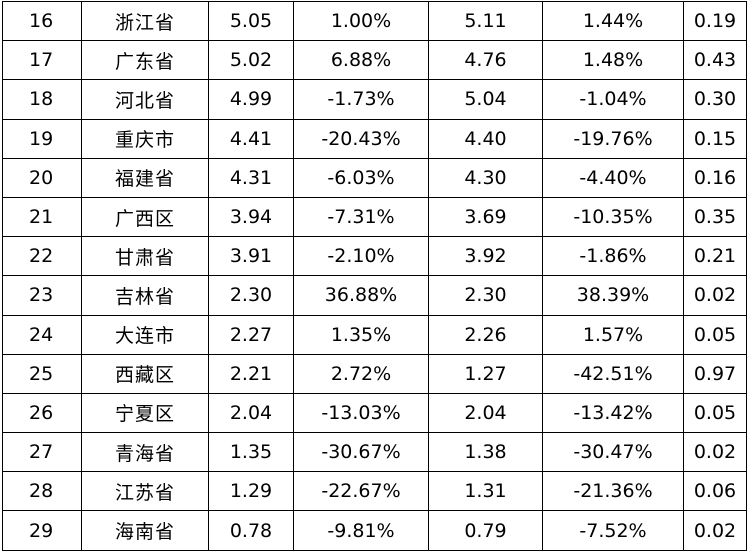 The width and height of the screenshot is (747, 557). What do you see at coordinates (145, 373) in the screenshot?
I see `region-cell: 西藏区` at bounding box center [145, 373].